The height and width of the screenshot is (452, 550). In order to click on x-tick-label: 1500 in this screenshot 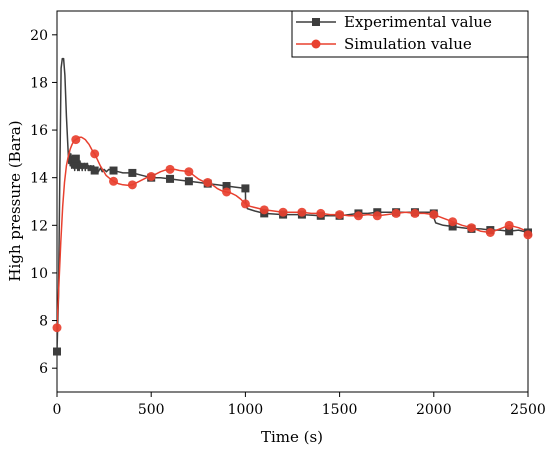, I will do `click(340, 410)`.